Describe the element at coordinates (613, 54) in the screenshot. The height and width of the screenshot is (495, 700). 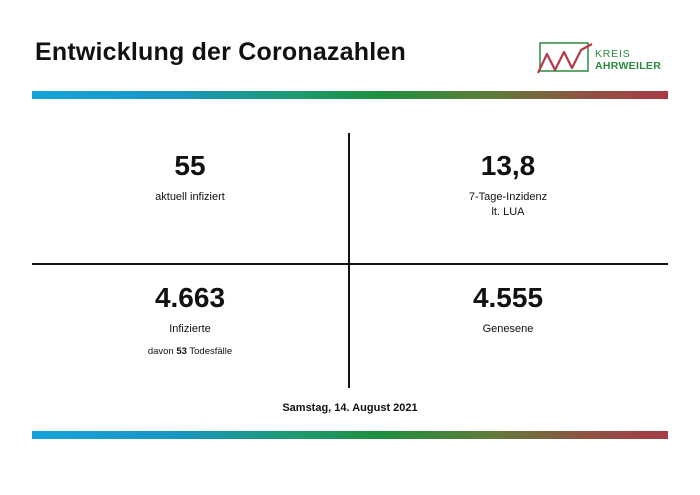
I see `logo-line1: KREIS` at that location.